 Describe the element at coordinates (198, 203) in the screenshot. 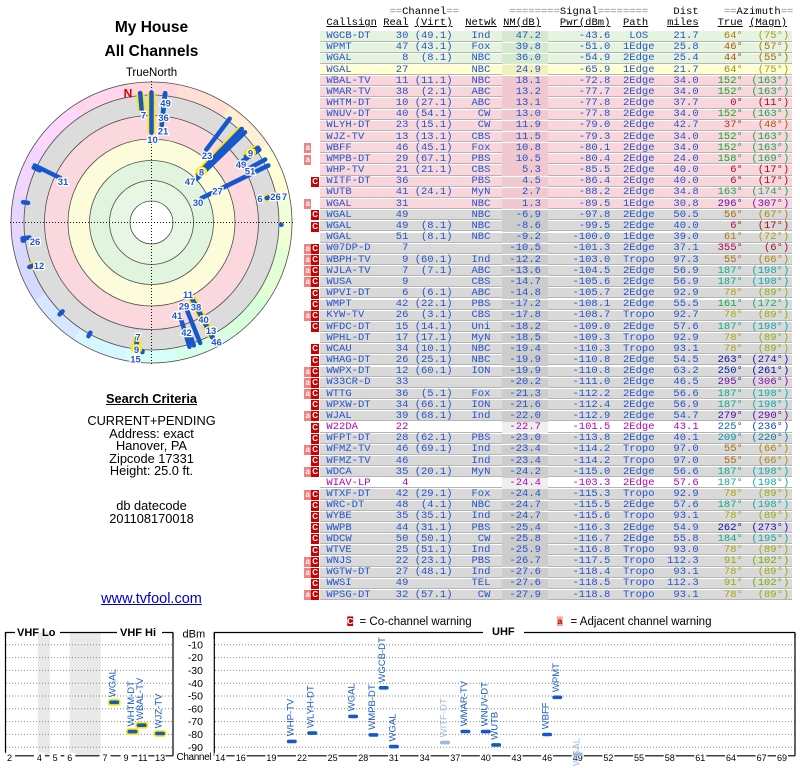

I see `svg-text: 30` at that location.